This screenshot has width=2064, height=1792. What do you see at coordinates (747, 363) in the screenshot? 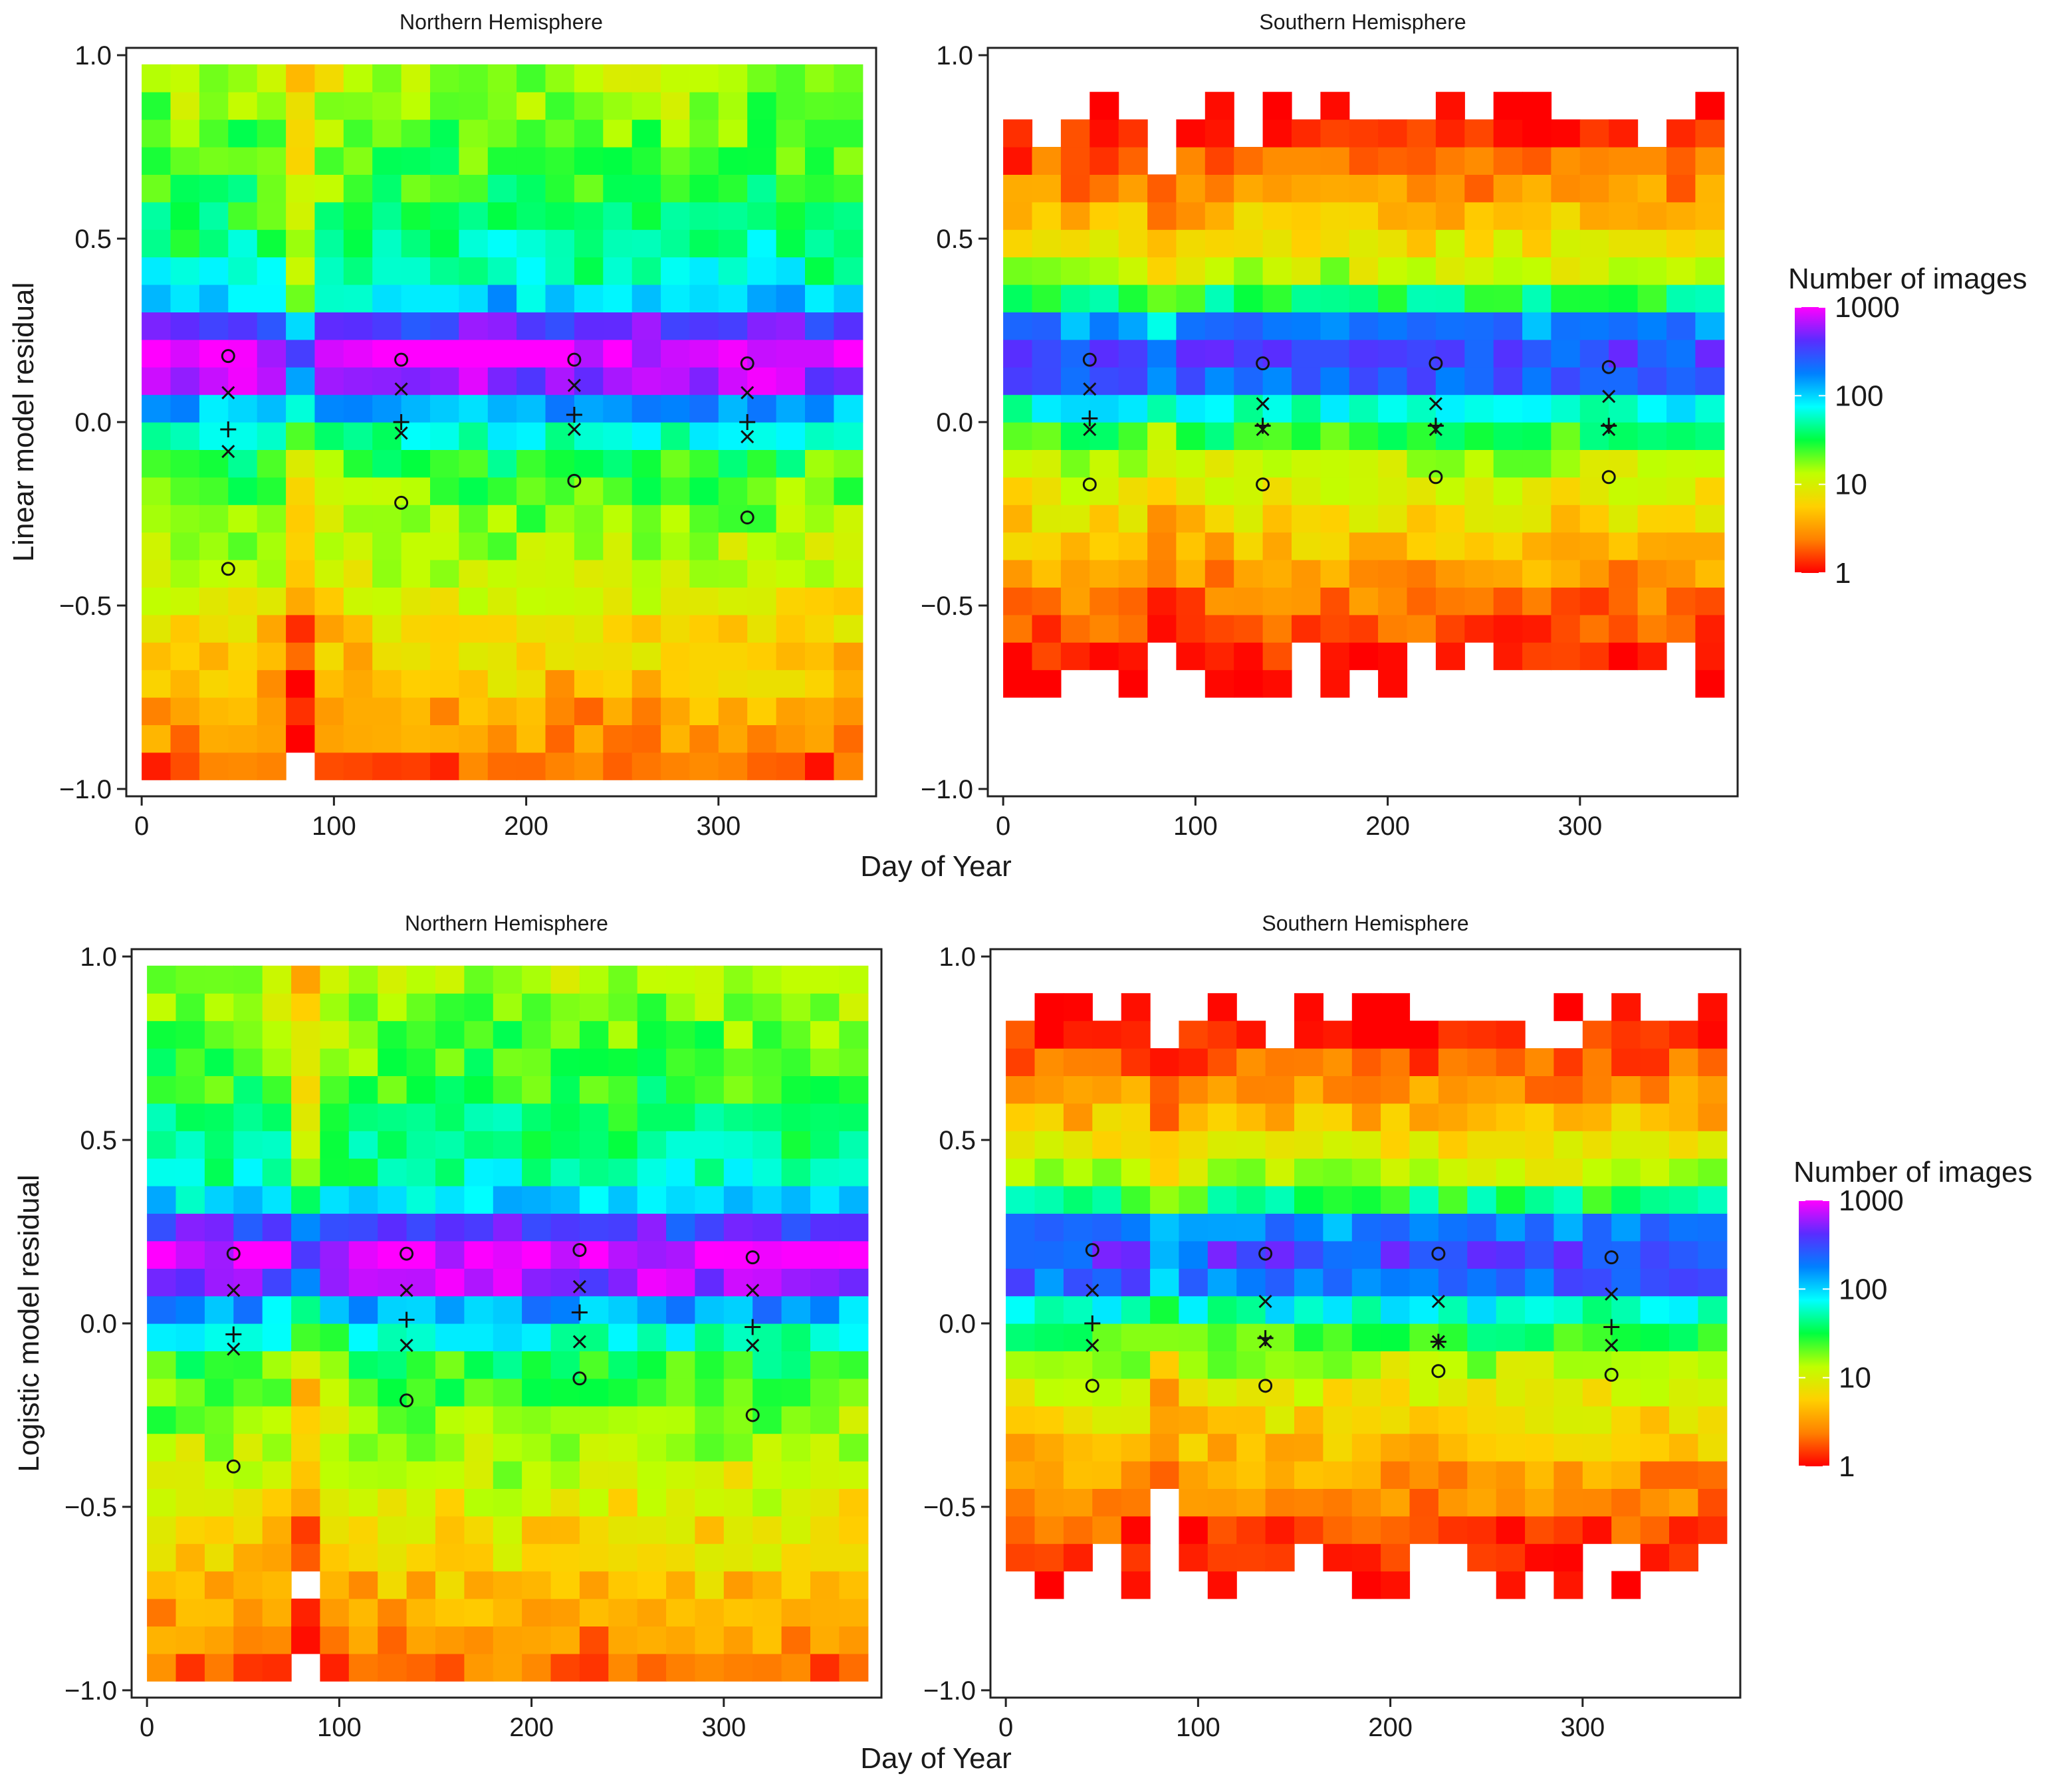
I see `circle-marker` at bounding box center [747, 363].